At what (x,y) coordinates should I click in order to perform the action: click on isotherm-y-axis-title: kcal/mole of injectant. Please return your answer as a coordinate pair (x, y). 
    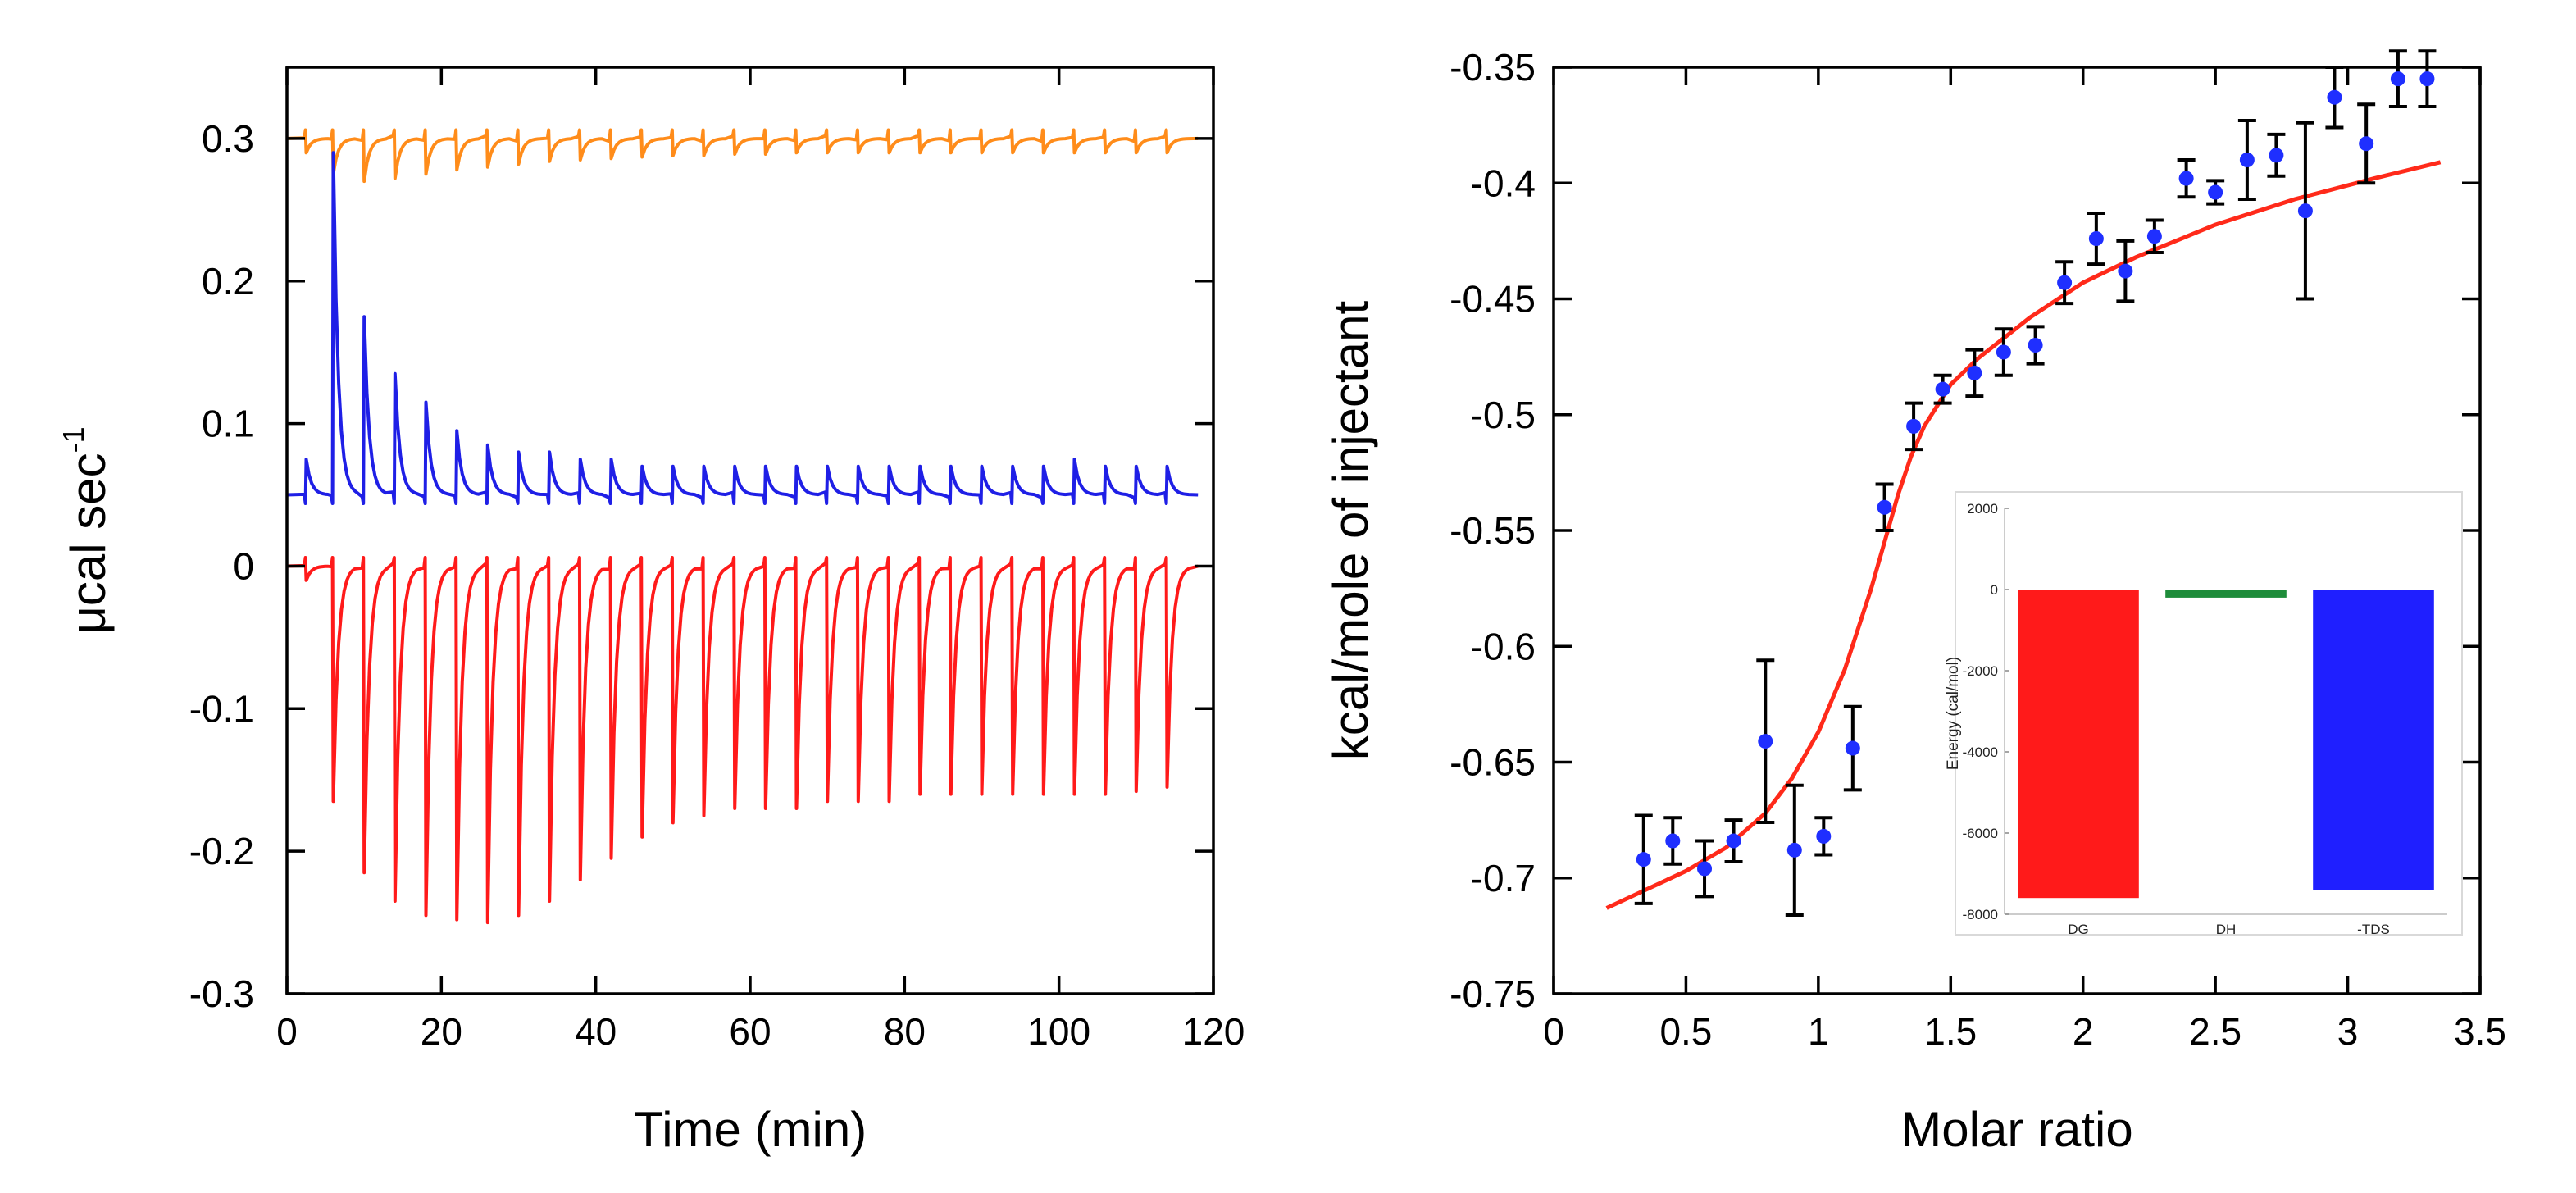
    Looking at the image, I should click on (1350, 531).